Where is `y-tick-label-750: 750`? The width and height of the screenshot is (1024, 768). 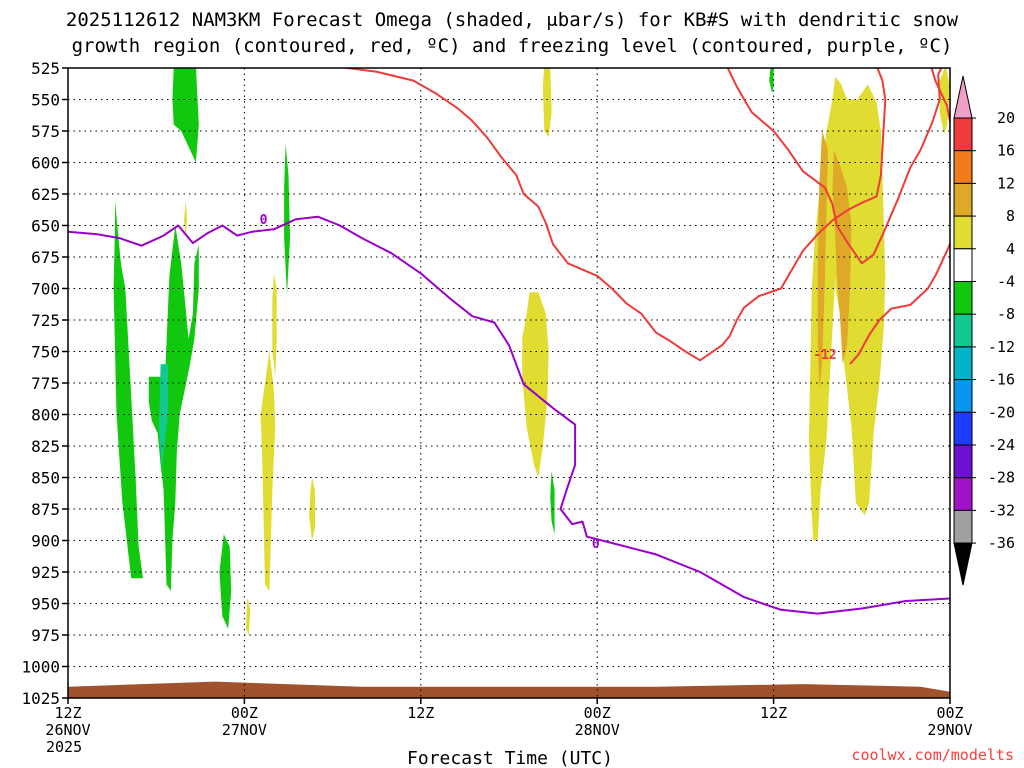 y-tick-label-750: 750 is located at coordinates (45, 352).